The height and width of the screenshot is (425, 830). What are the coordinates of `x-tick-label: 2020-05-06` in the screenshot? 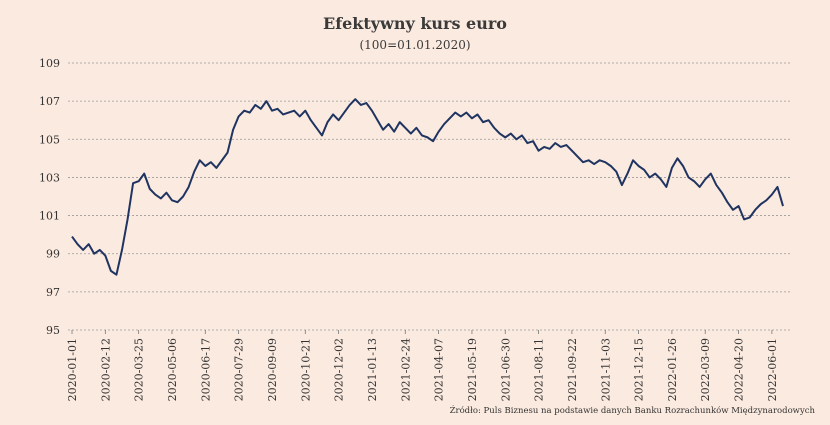 It's located at (172, 369).